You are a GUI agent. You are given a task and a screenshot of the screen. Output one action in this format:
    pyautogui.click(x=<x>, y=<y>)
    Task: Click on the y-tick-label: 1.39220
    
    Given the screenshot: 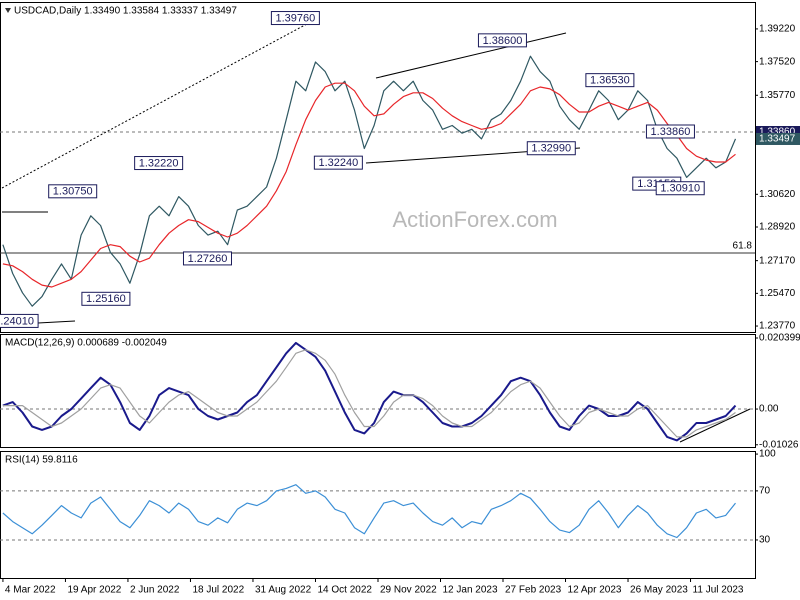 What is the action you would take?
    pyautogui.click(x=777, y=29)
    